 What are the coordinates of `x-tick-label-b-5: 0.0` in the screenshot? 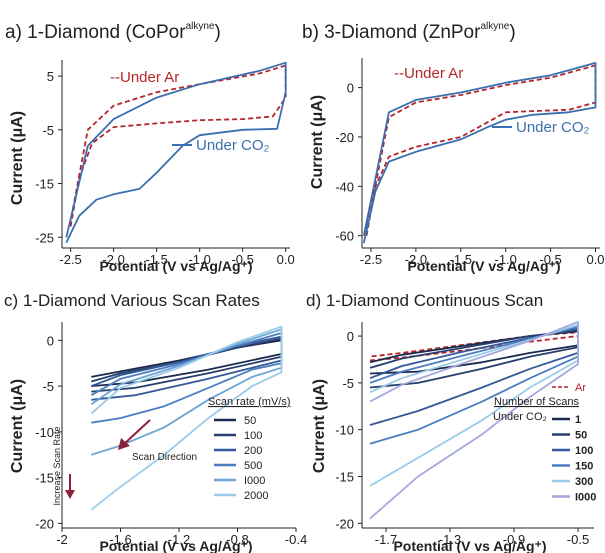 It's located at (595, 259).